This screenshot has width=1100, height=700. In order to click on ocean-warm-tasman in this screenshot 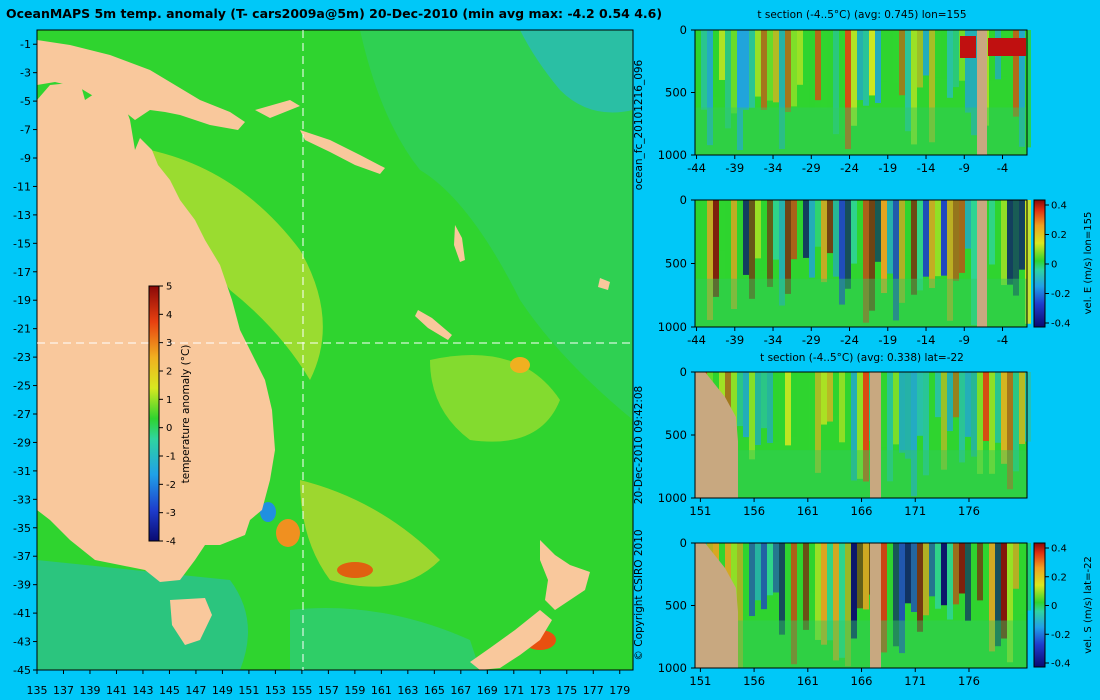, I will do `click(370, 533)`.